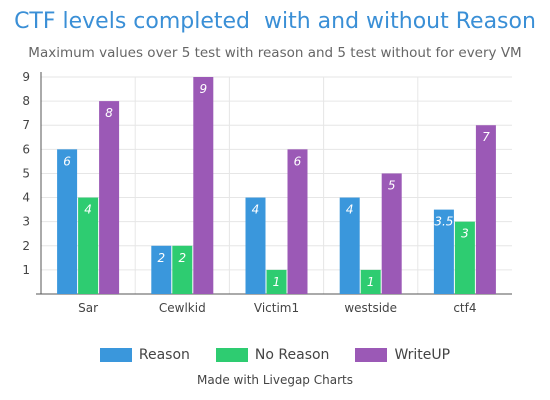  Describe the element at coordinates (371, 355) in the screenshot. I see `legend-swatch-writeup` at that location.